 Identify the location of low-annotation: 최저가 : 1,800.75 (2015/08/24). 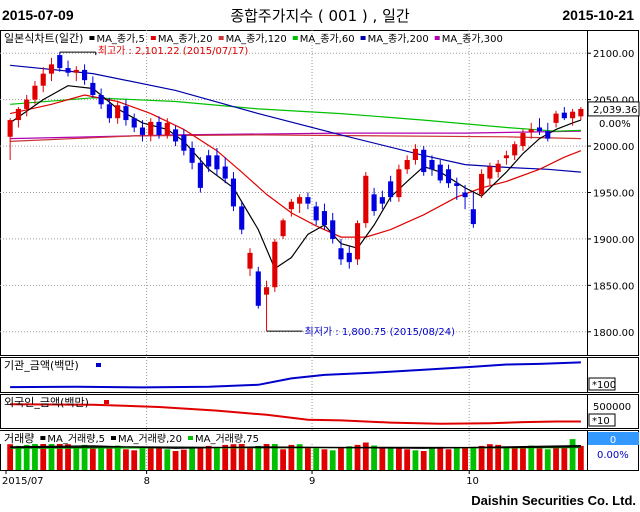
(380, 332).